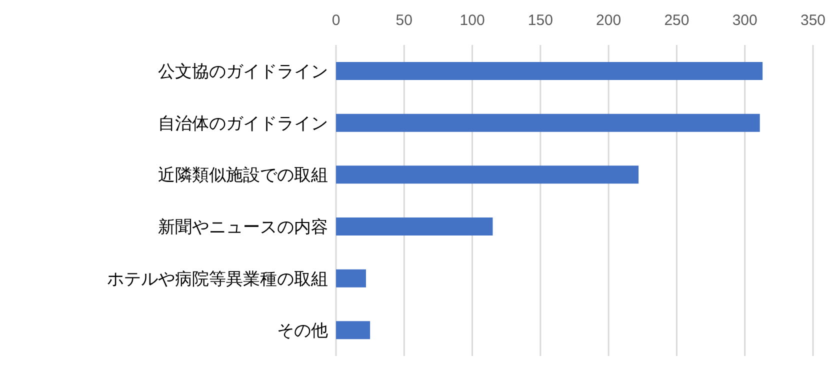  Describe the element at coordinates (677, 20) in the screenshot. I see `x-tick-label: 250` at that location.